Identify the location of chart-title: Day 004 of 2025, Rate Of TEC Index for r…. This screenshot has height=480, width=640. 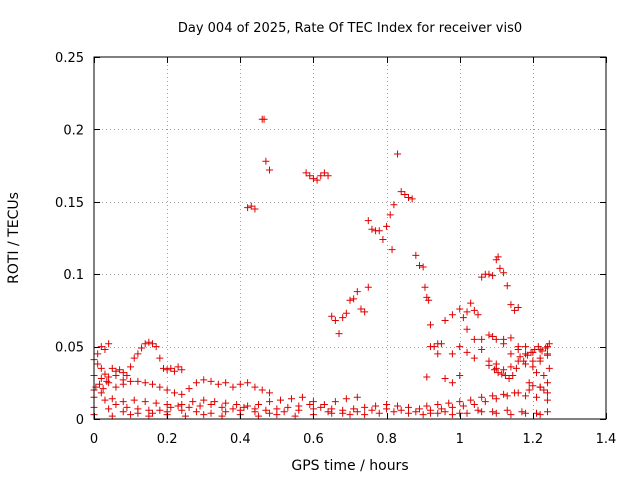
(350, 28).